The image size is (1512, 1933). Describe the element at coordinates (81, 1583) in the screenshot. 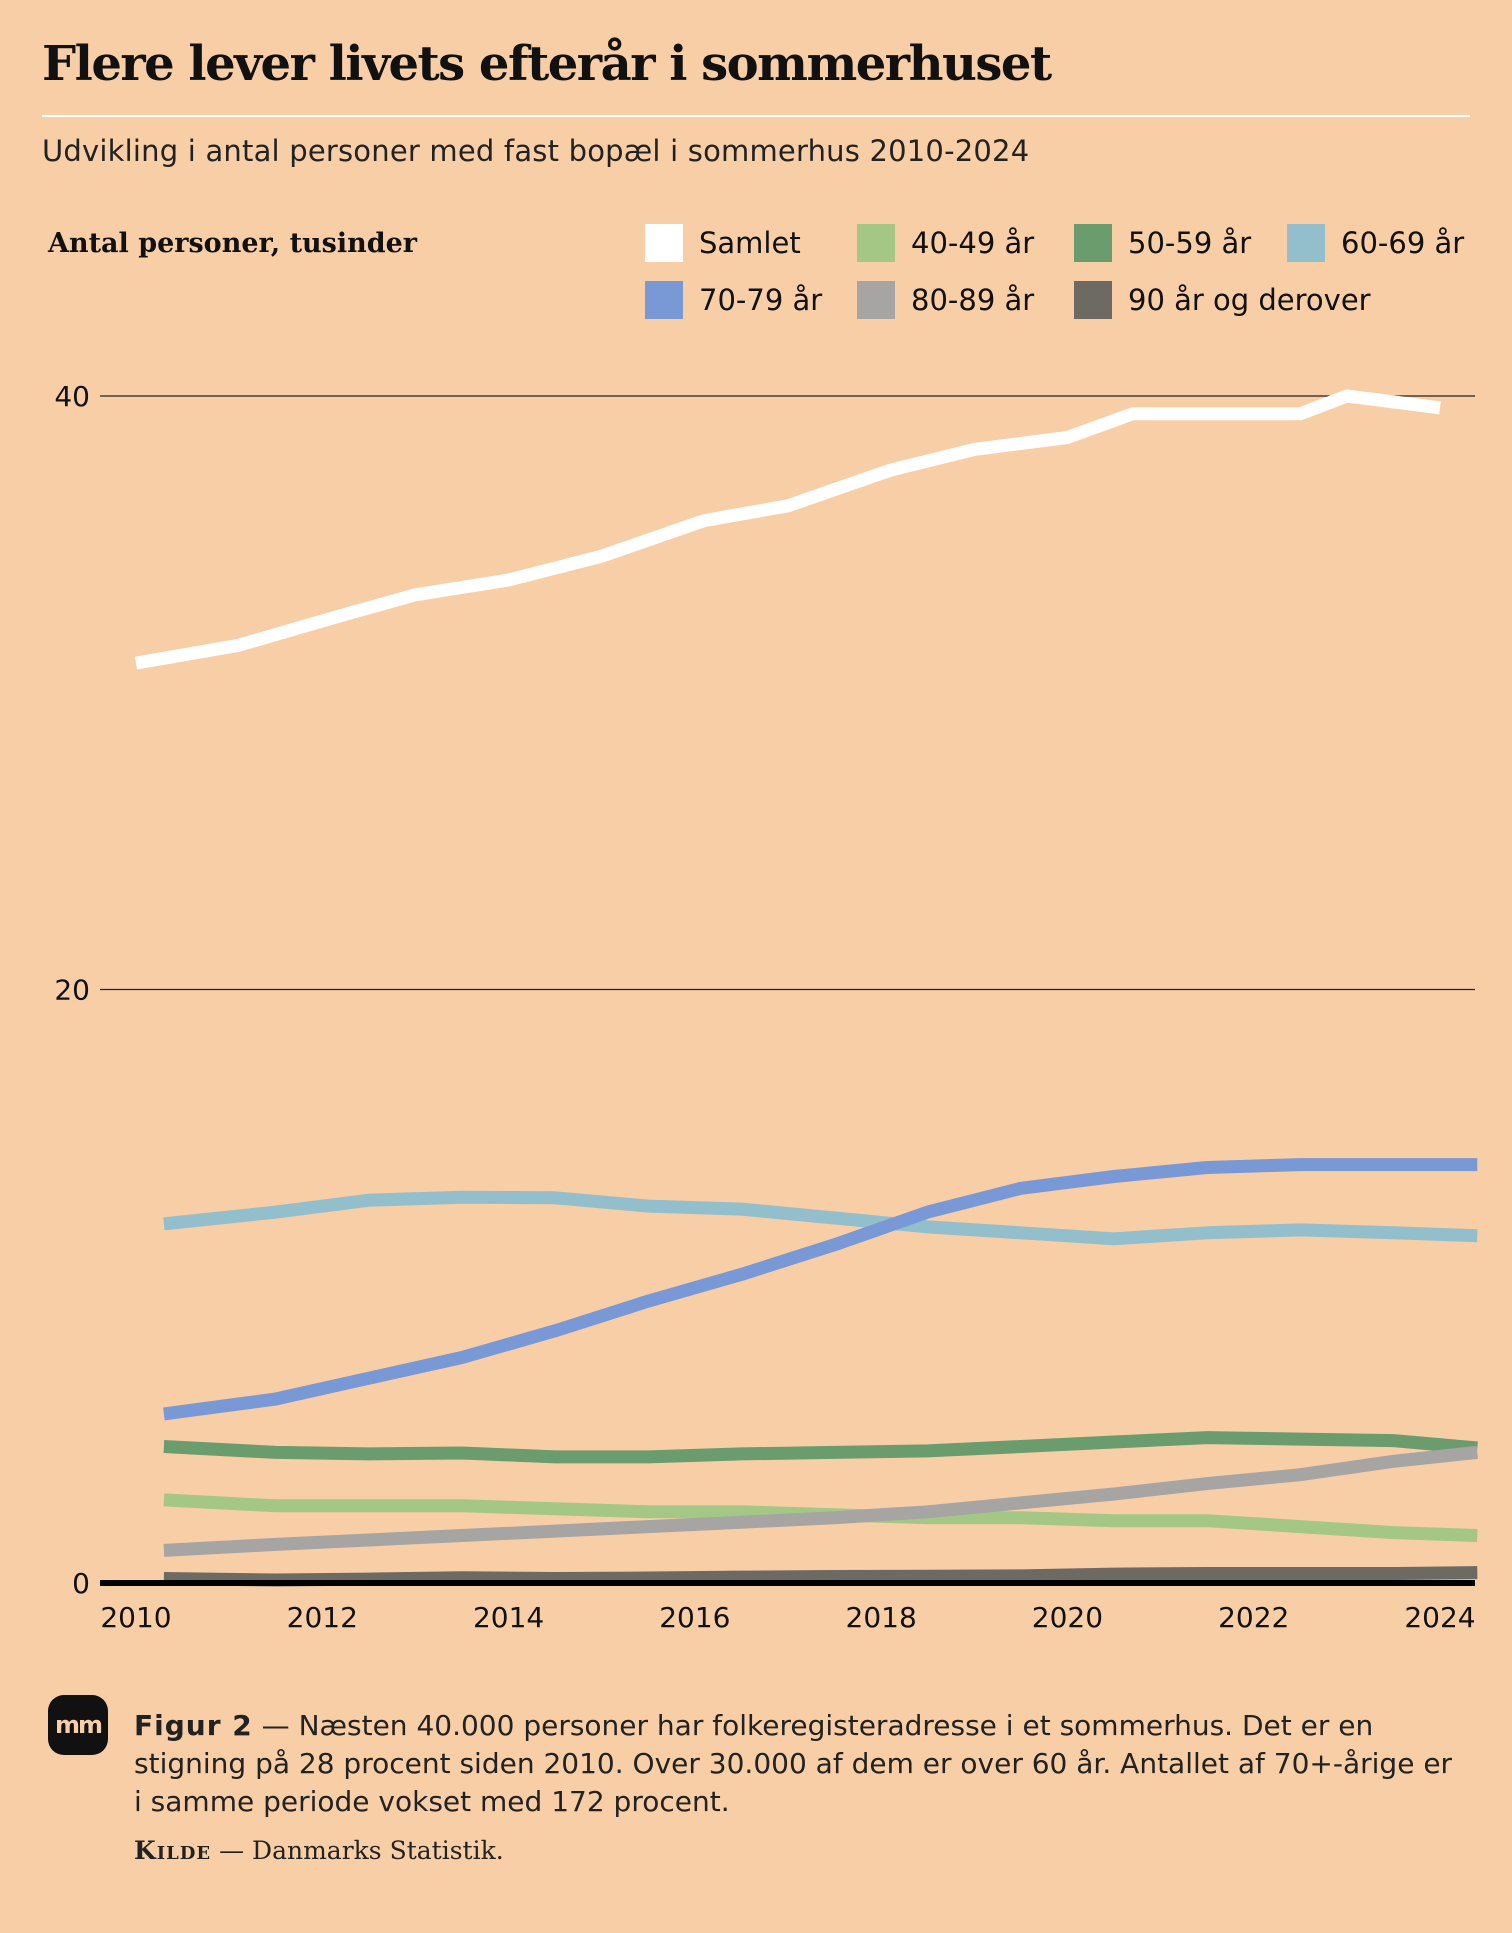

I see `y-tick-label-0: 0` at that location.